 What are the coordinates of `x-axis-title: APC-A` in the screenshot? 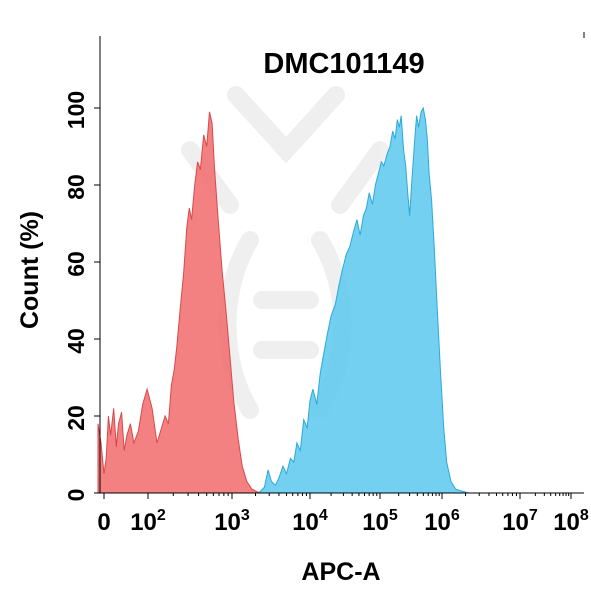 It's located at (340, 572).